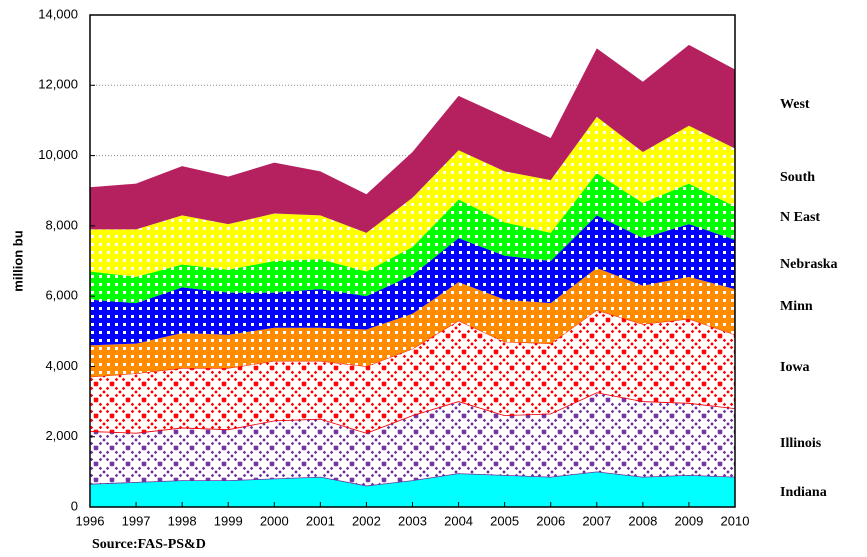 The image size is (867, 557). I want to click on legend-label: West, so click(795, 104).